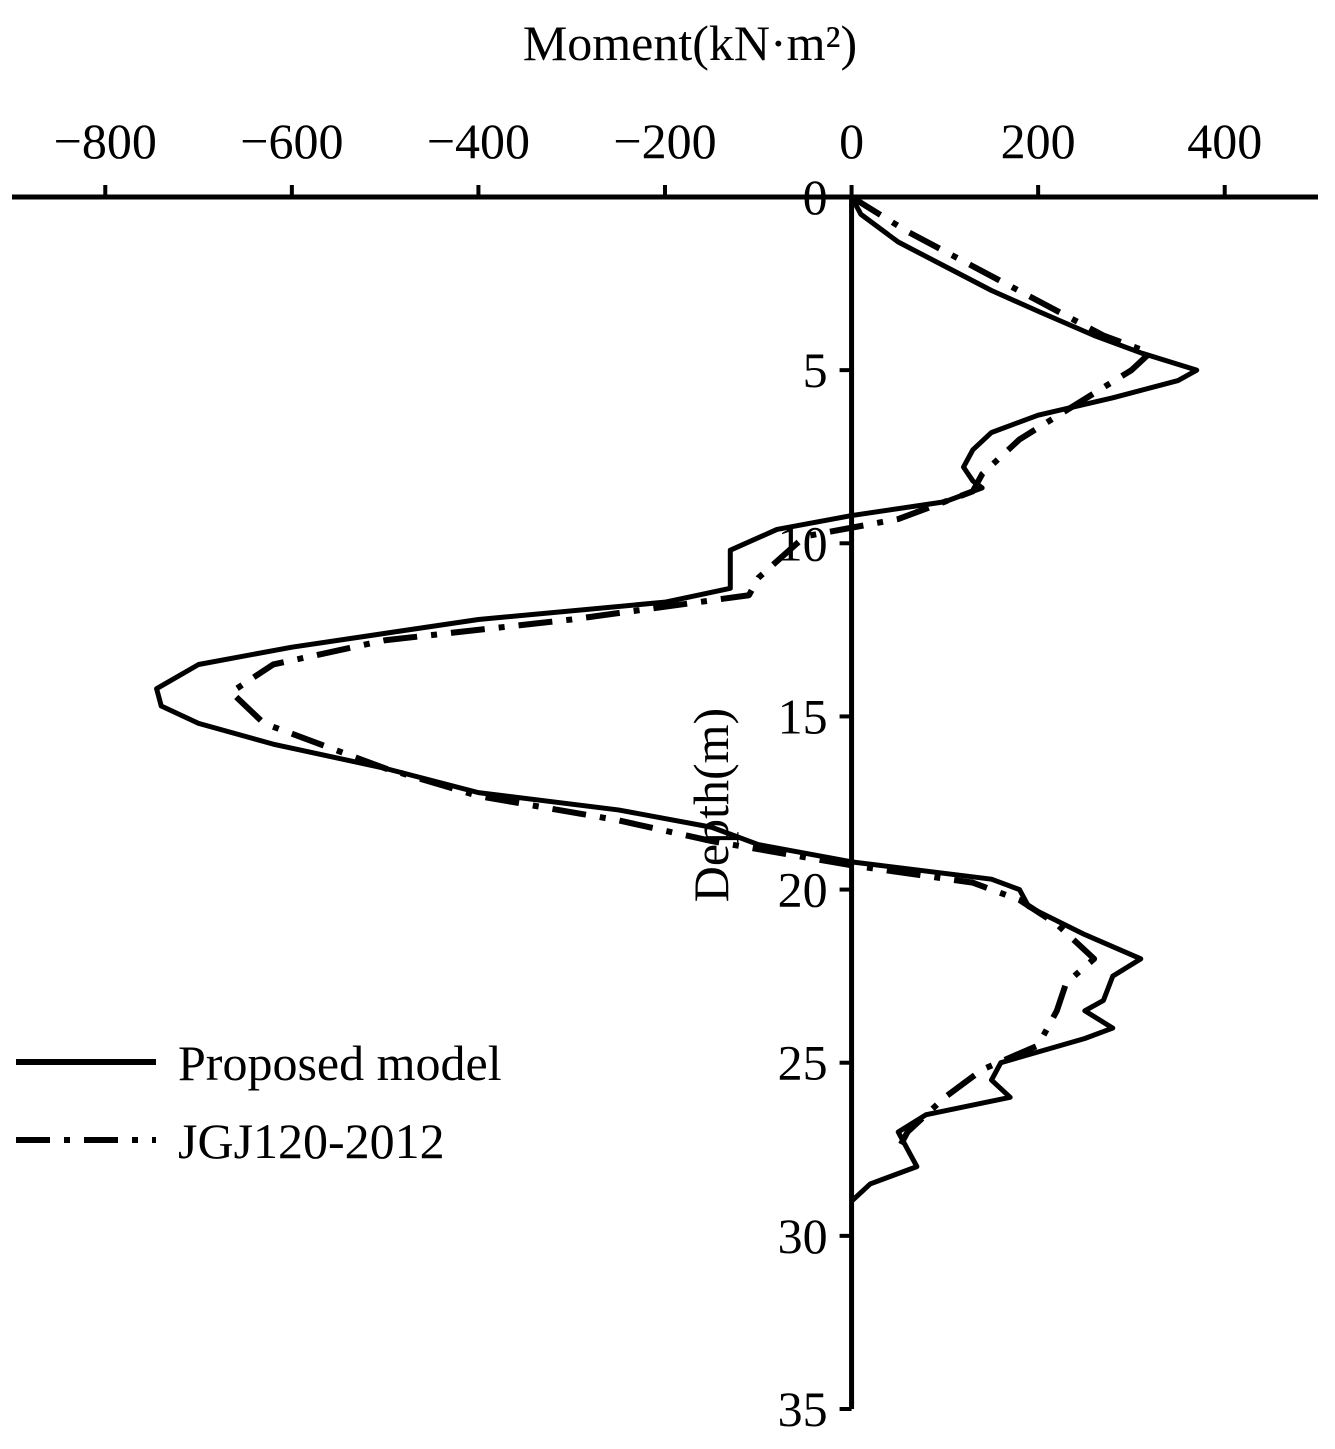 The image size is (1335, 1449). I want to click on x-tick-label: 0, so click(851, 141).